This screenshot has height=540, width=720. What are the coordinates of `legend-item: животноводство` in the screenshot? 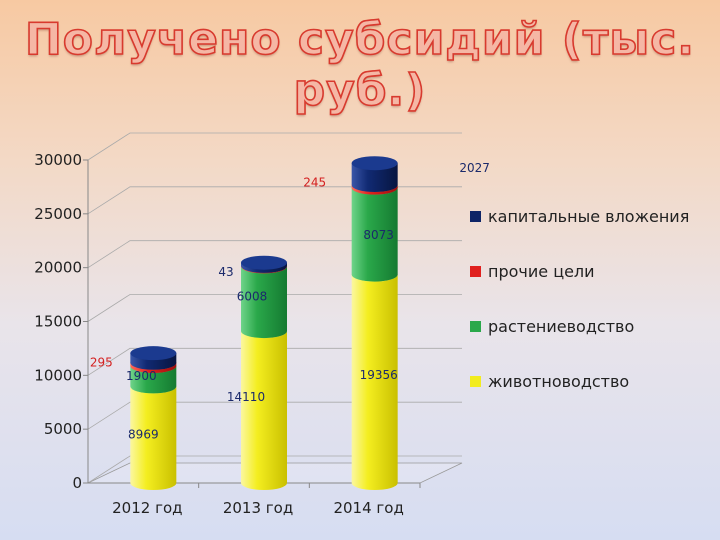 It's located at (549, 381).